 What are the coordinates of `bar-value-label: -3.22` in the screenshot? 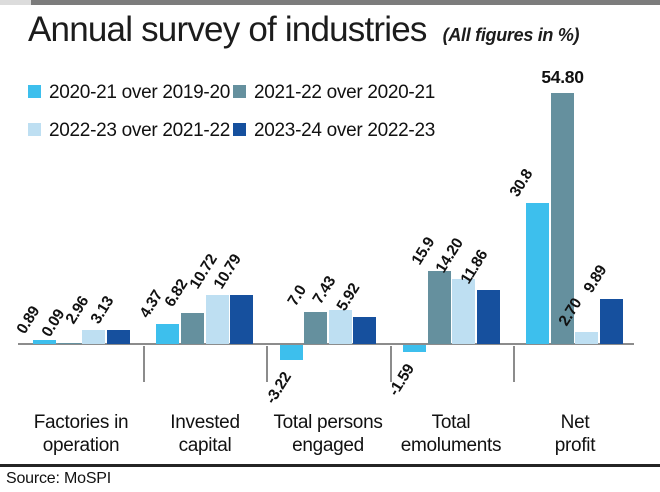 It's located at (278, 388).